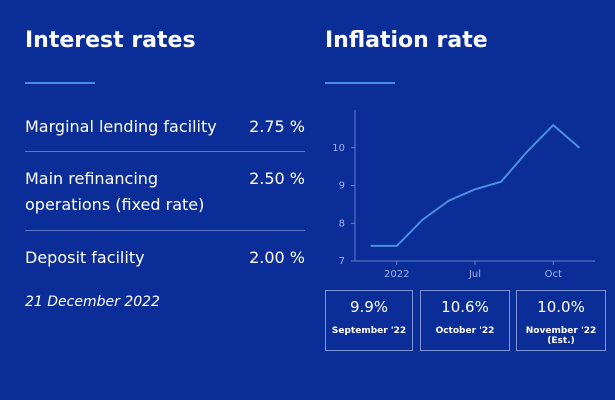 This screenshot has width=615, height=400. What do you see at coordinates (465, 307) in the screenshot?
I see `stat-value: 10.6%` at bounding box center [465, 307].